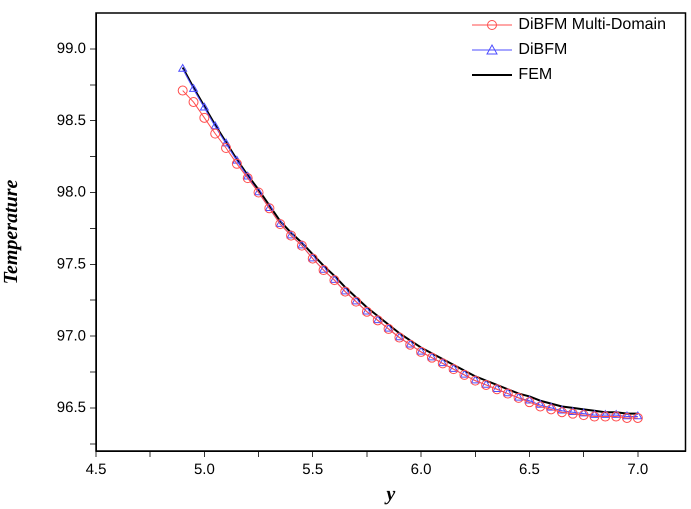  I want to click on legend-label: DiBFM Multi-Domain, so click(592, 25).